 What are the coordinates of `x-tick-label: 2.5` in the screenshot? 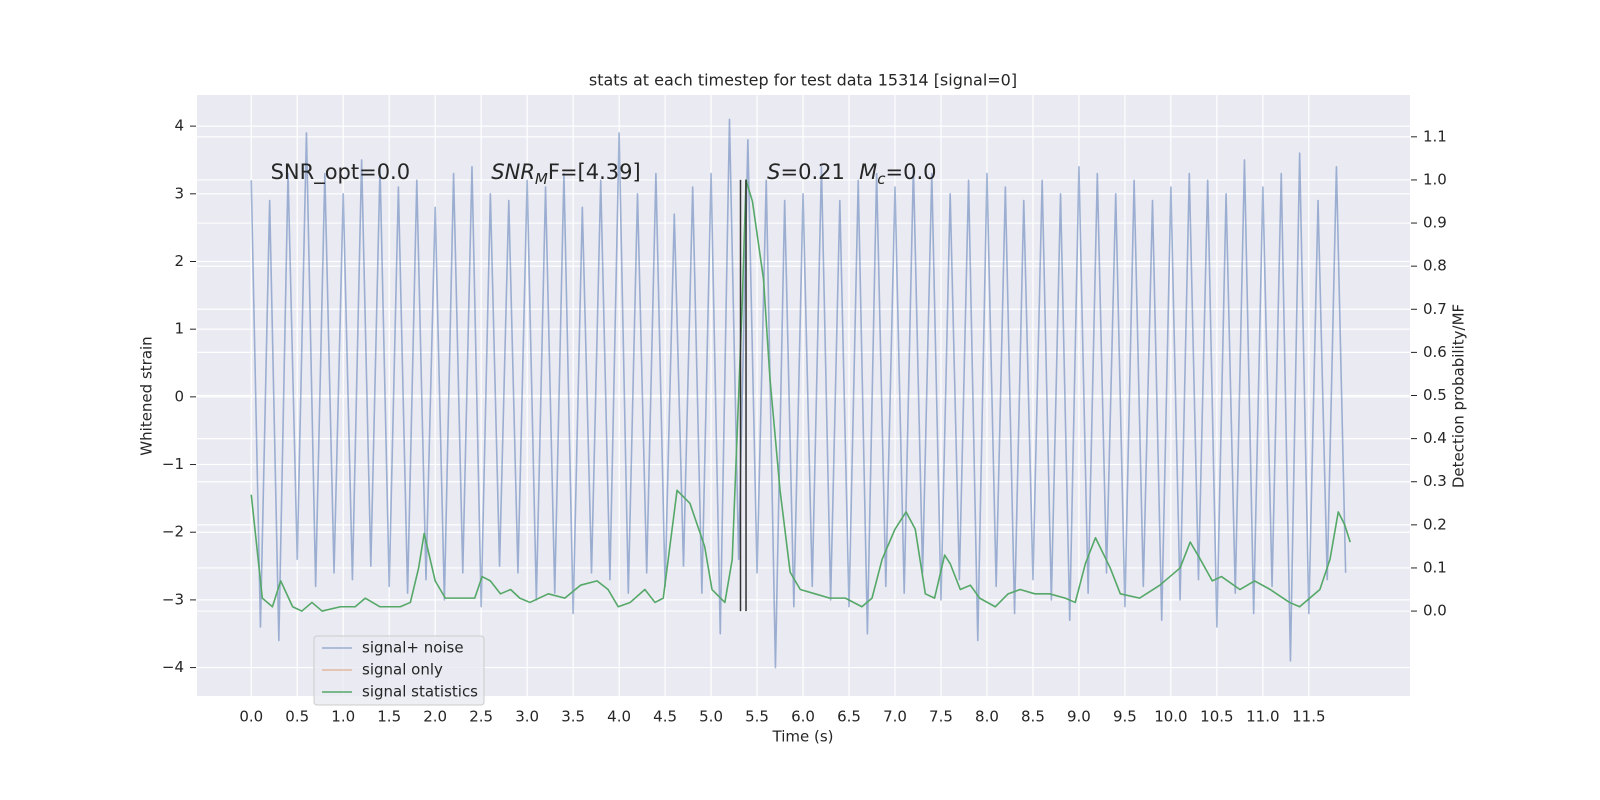 It's located at (481, 717).